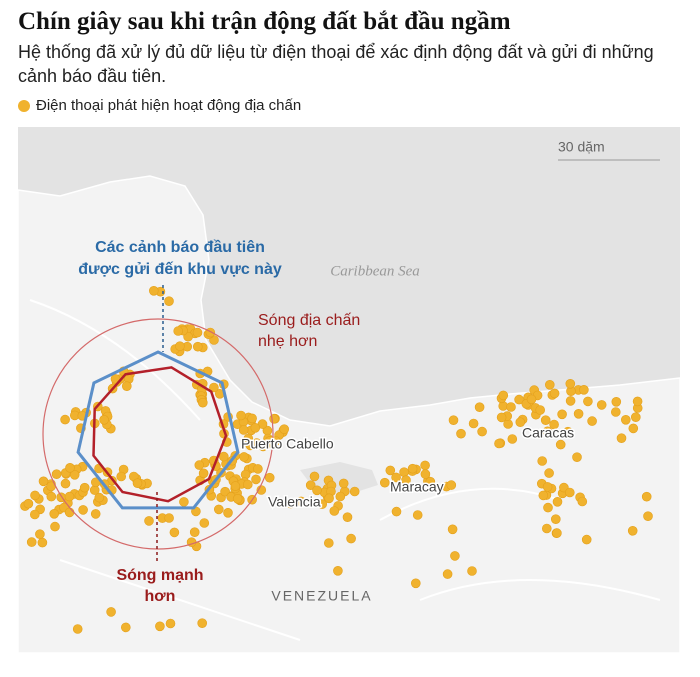 Image resolution: width=700 pixels, height=677 pixels. I want to click on alert-zone, so click(158, 430).